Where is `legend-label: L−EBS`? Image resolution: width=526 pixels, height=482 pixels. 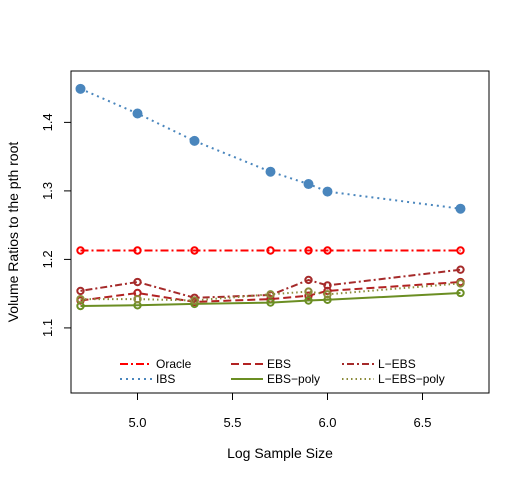 legend-label: L−EBS is located at coordinates (397, 364).